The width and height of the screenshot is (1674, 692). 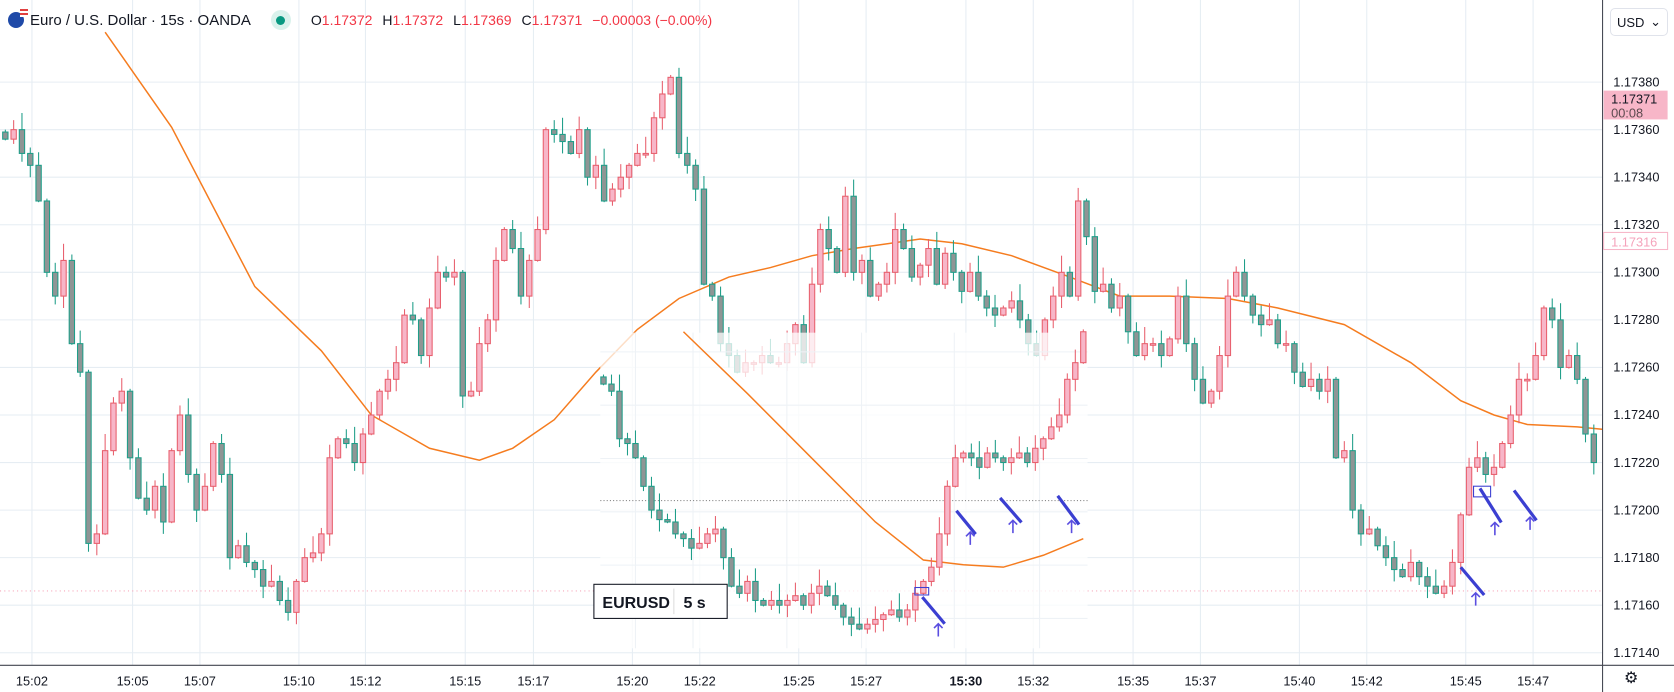 I want to click on time-tick-label: 15:07, so click(x=200, y=681).